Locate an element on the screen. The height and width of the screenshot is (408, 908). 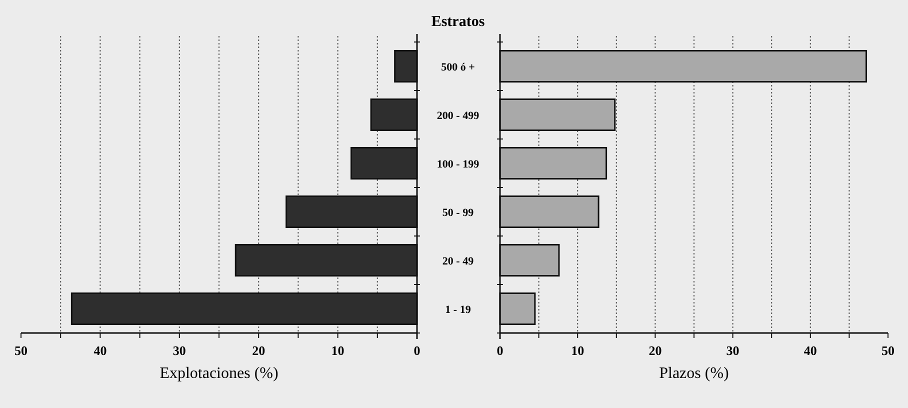
text: Estratos is located at coordinates (458, 22).